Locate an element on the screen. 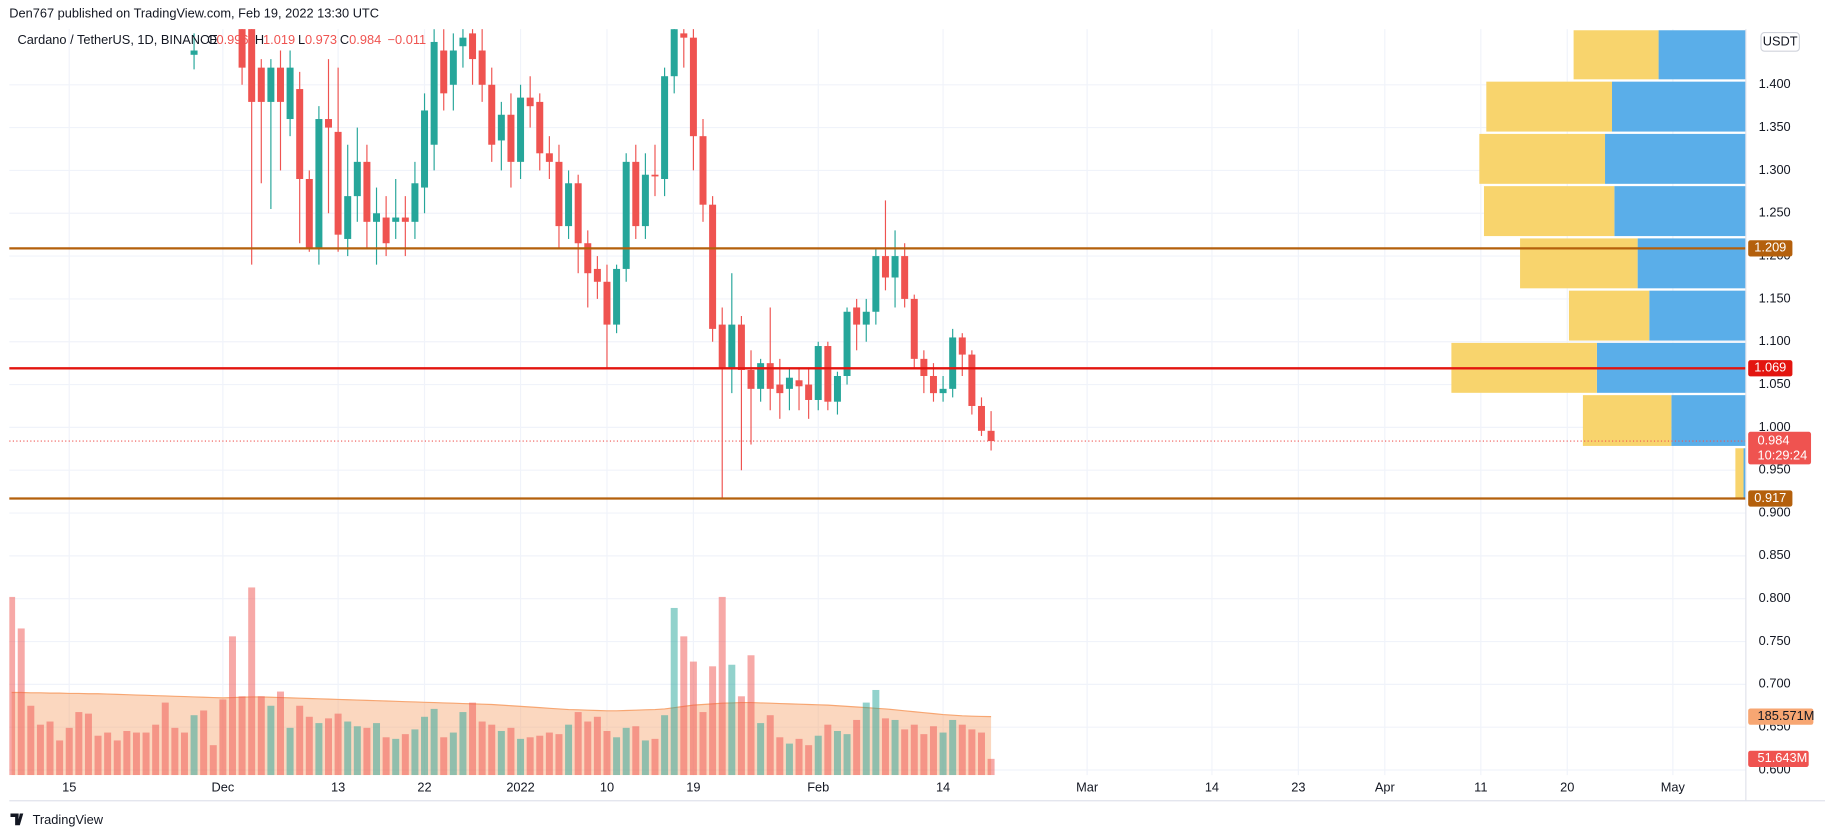 This screenshot has width=1825, height=838. y-tick-label: 0.800 is located at coordinates (1775, 597).